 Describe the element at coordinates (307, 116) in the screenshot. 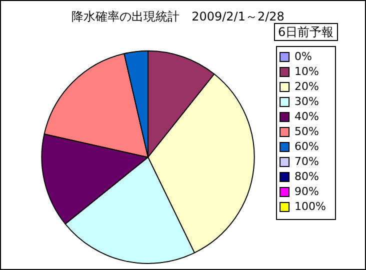

I see `legend-label: 40%` at that location.